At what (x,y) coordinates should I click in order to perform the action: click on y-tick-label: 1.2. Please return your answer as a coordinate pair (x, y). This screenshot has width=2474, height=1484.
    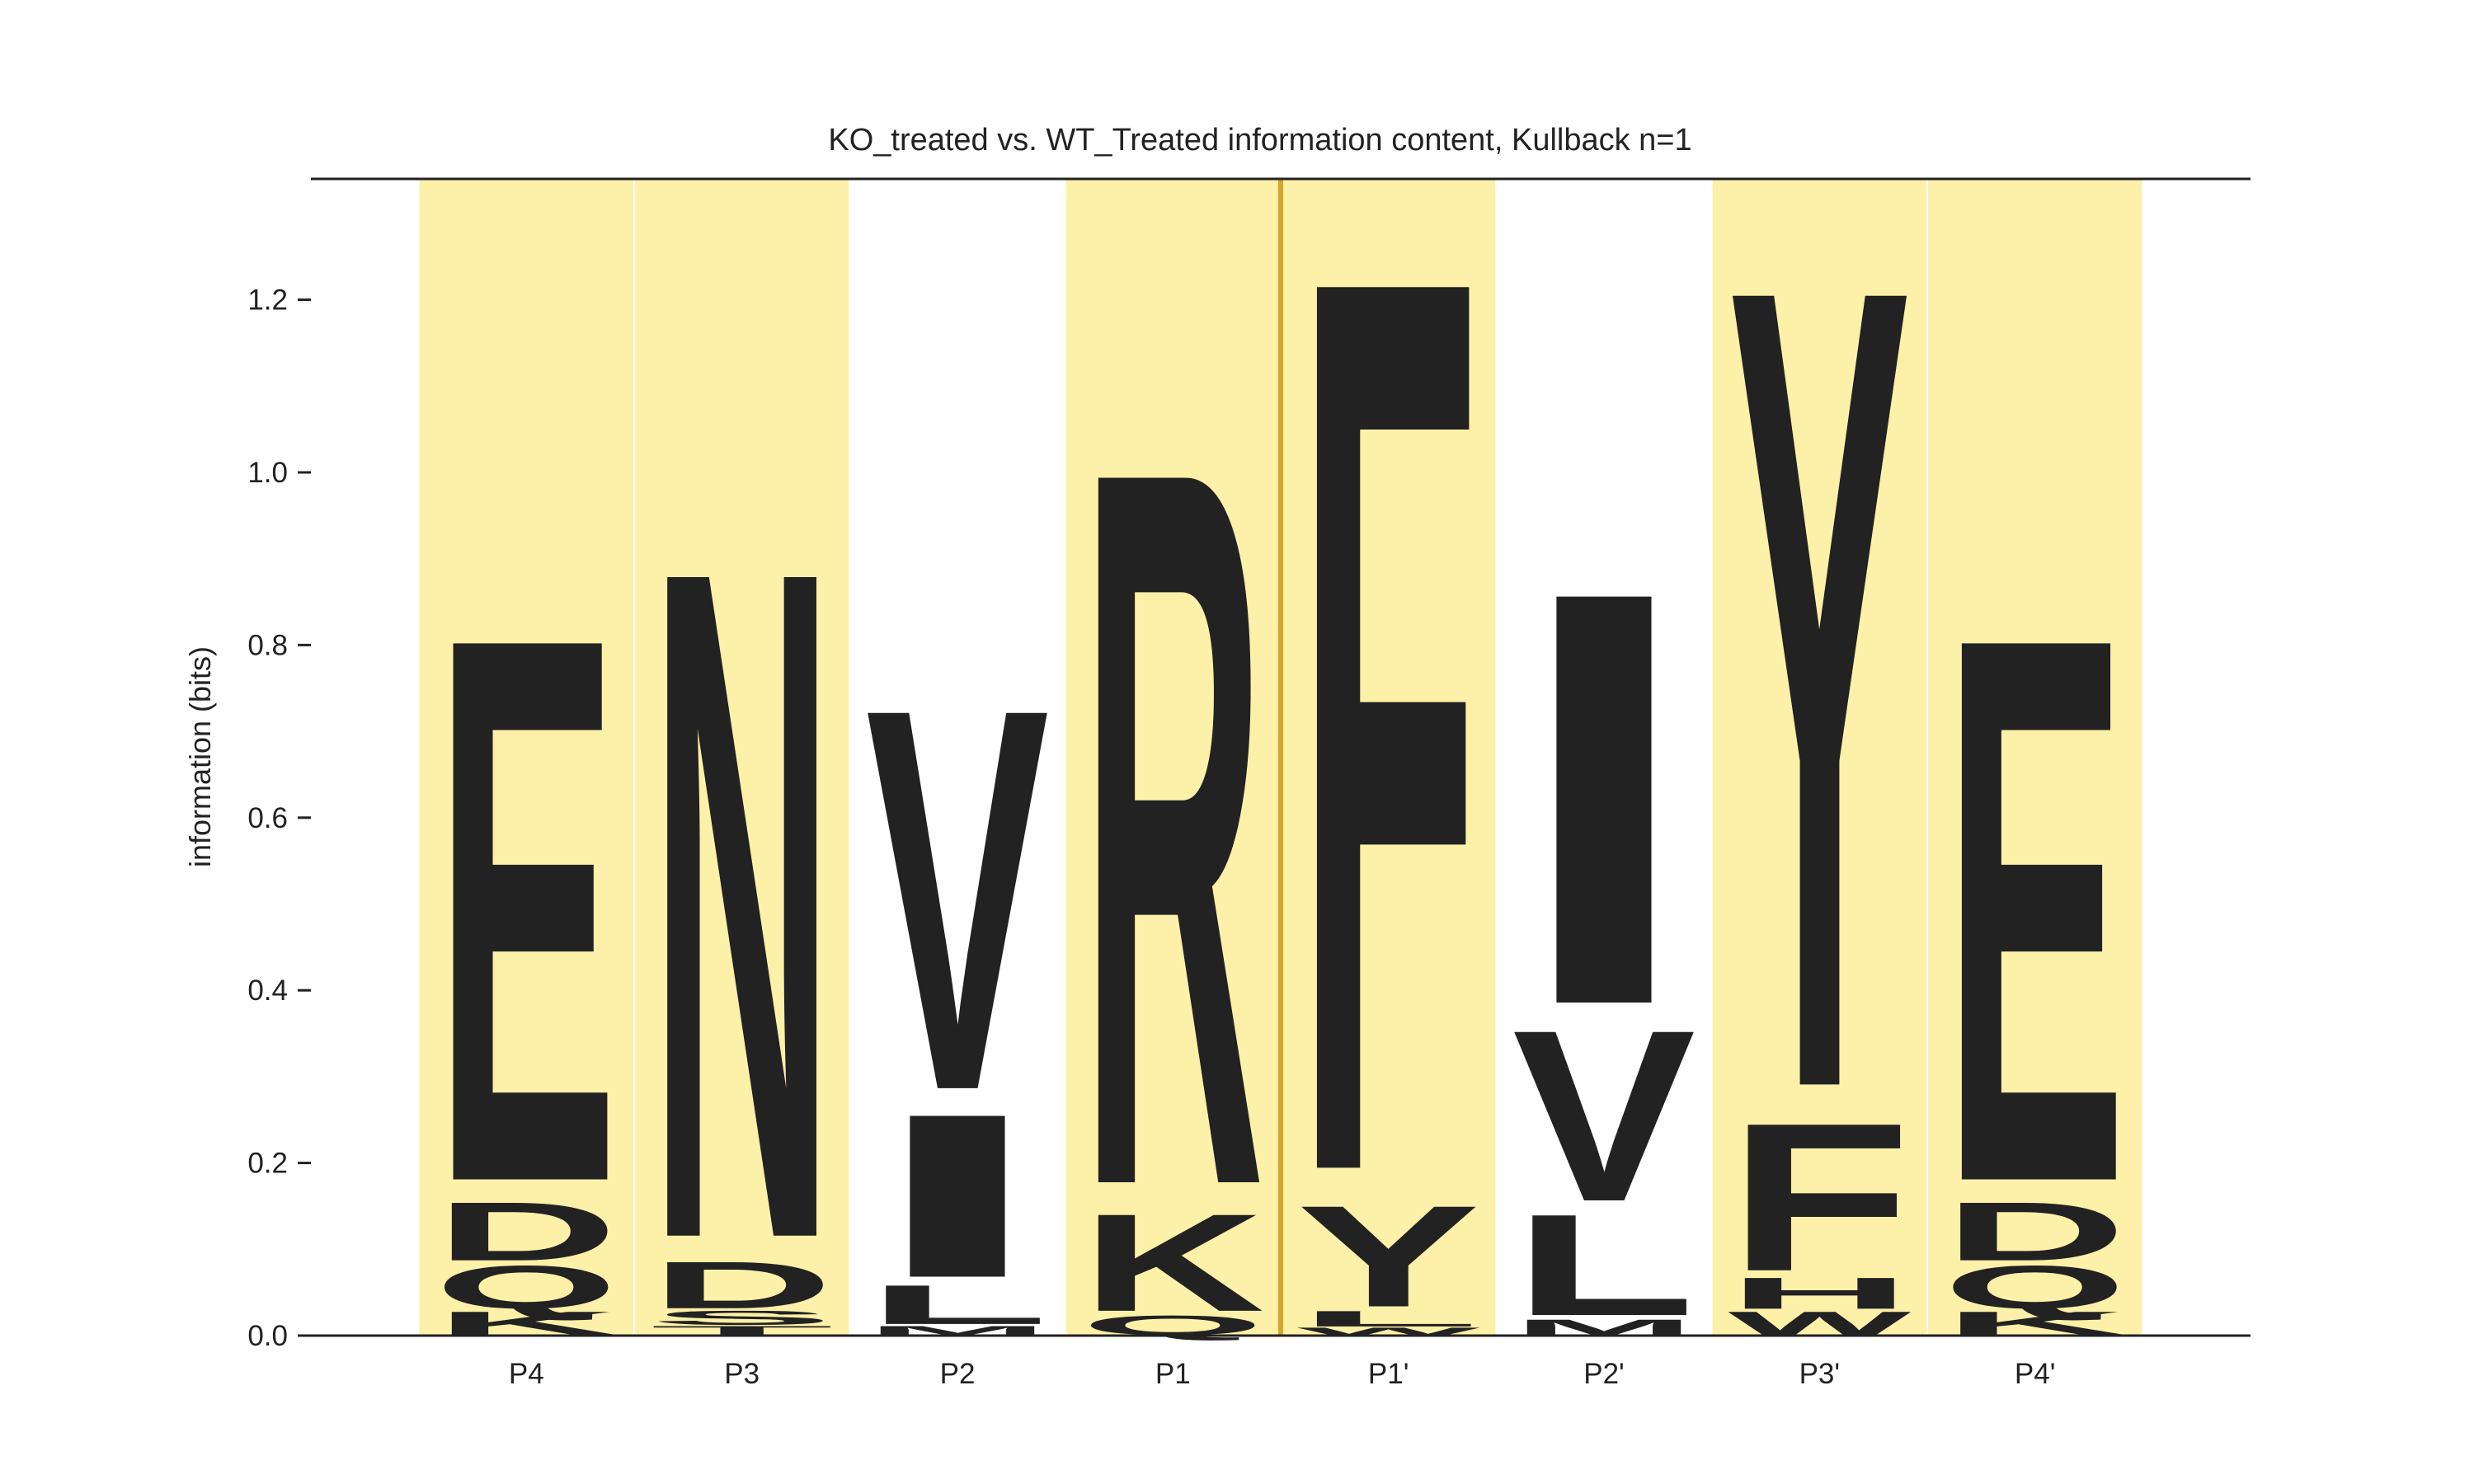
    Looking at the image, I should click on (267, 300).